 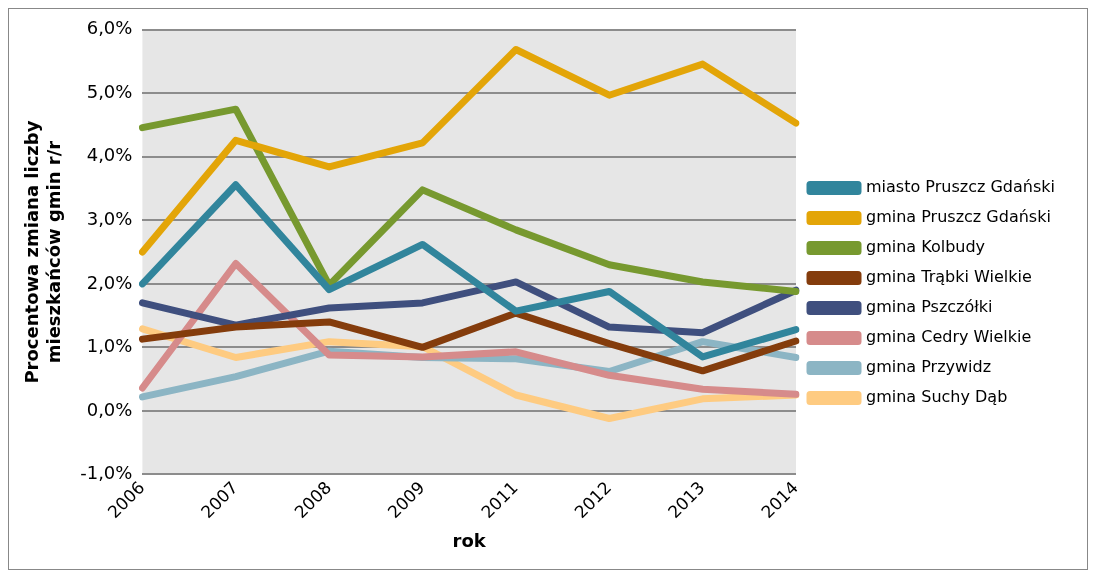 I want to click on legend-label: gmina Kolbudy, so click(x=926, y=247).